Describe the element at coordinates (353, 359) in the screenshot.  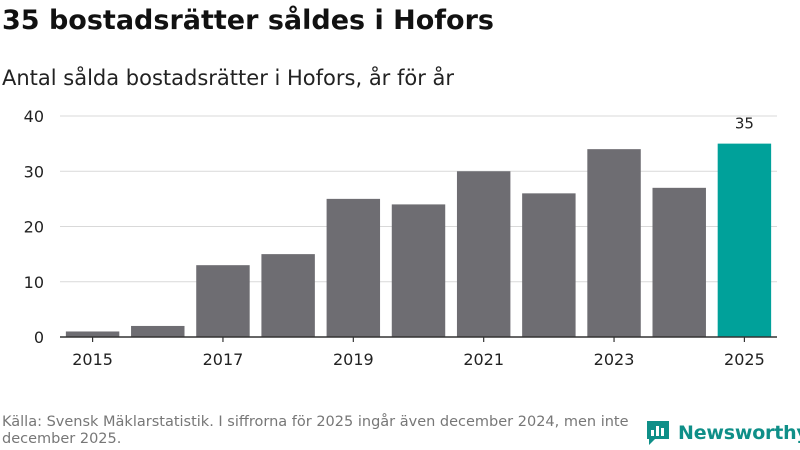
I see `x-tick-label: 2019` at that location.